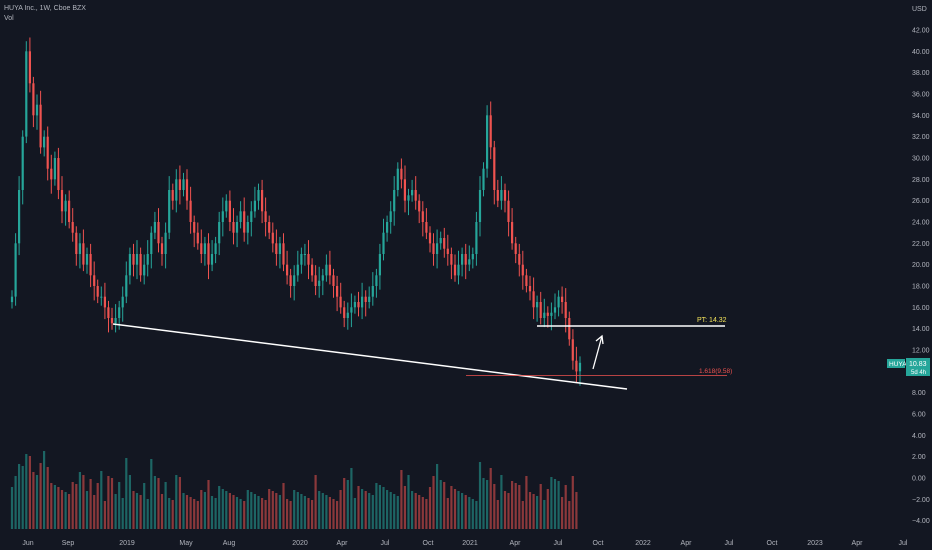 This screenshot has height=550, width=932. I want to click on price-tick: 0.00, so click(919, 479).